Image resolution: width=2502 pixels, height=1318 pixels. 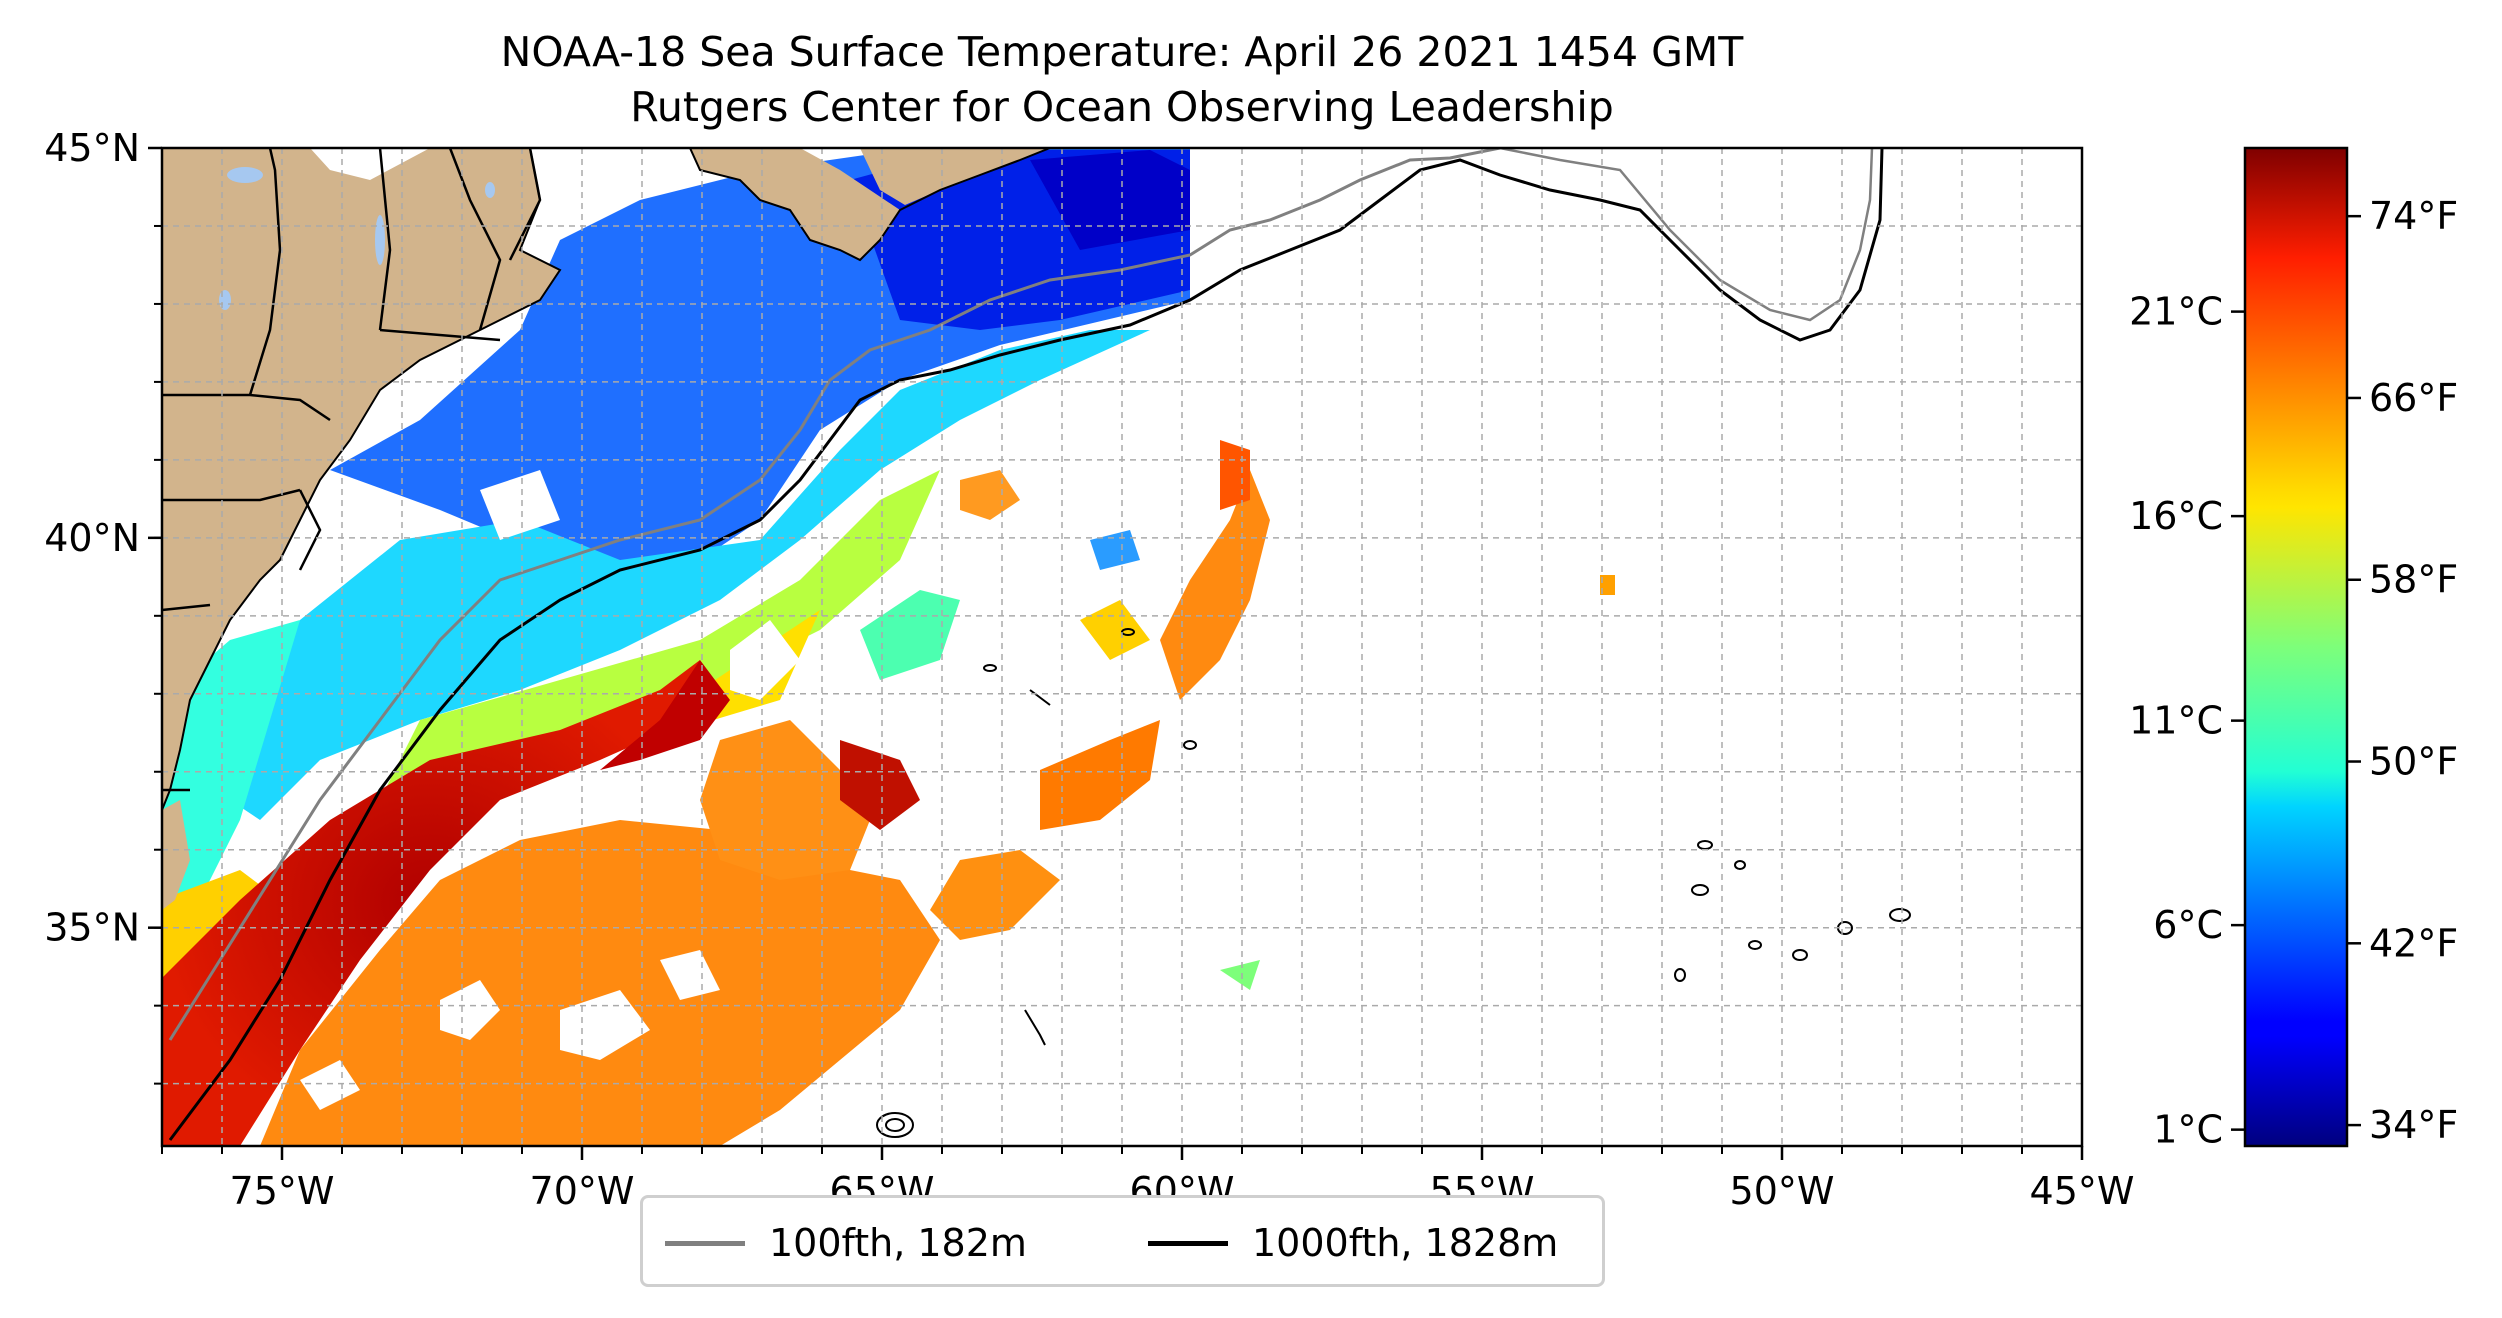 I want to click on isobath-100fth-east, so click(x=1686, y=235).